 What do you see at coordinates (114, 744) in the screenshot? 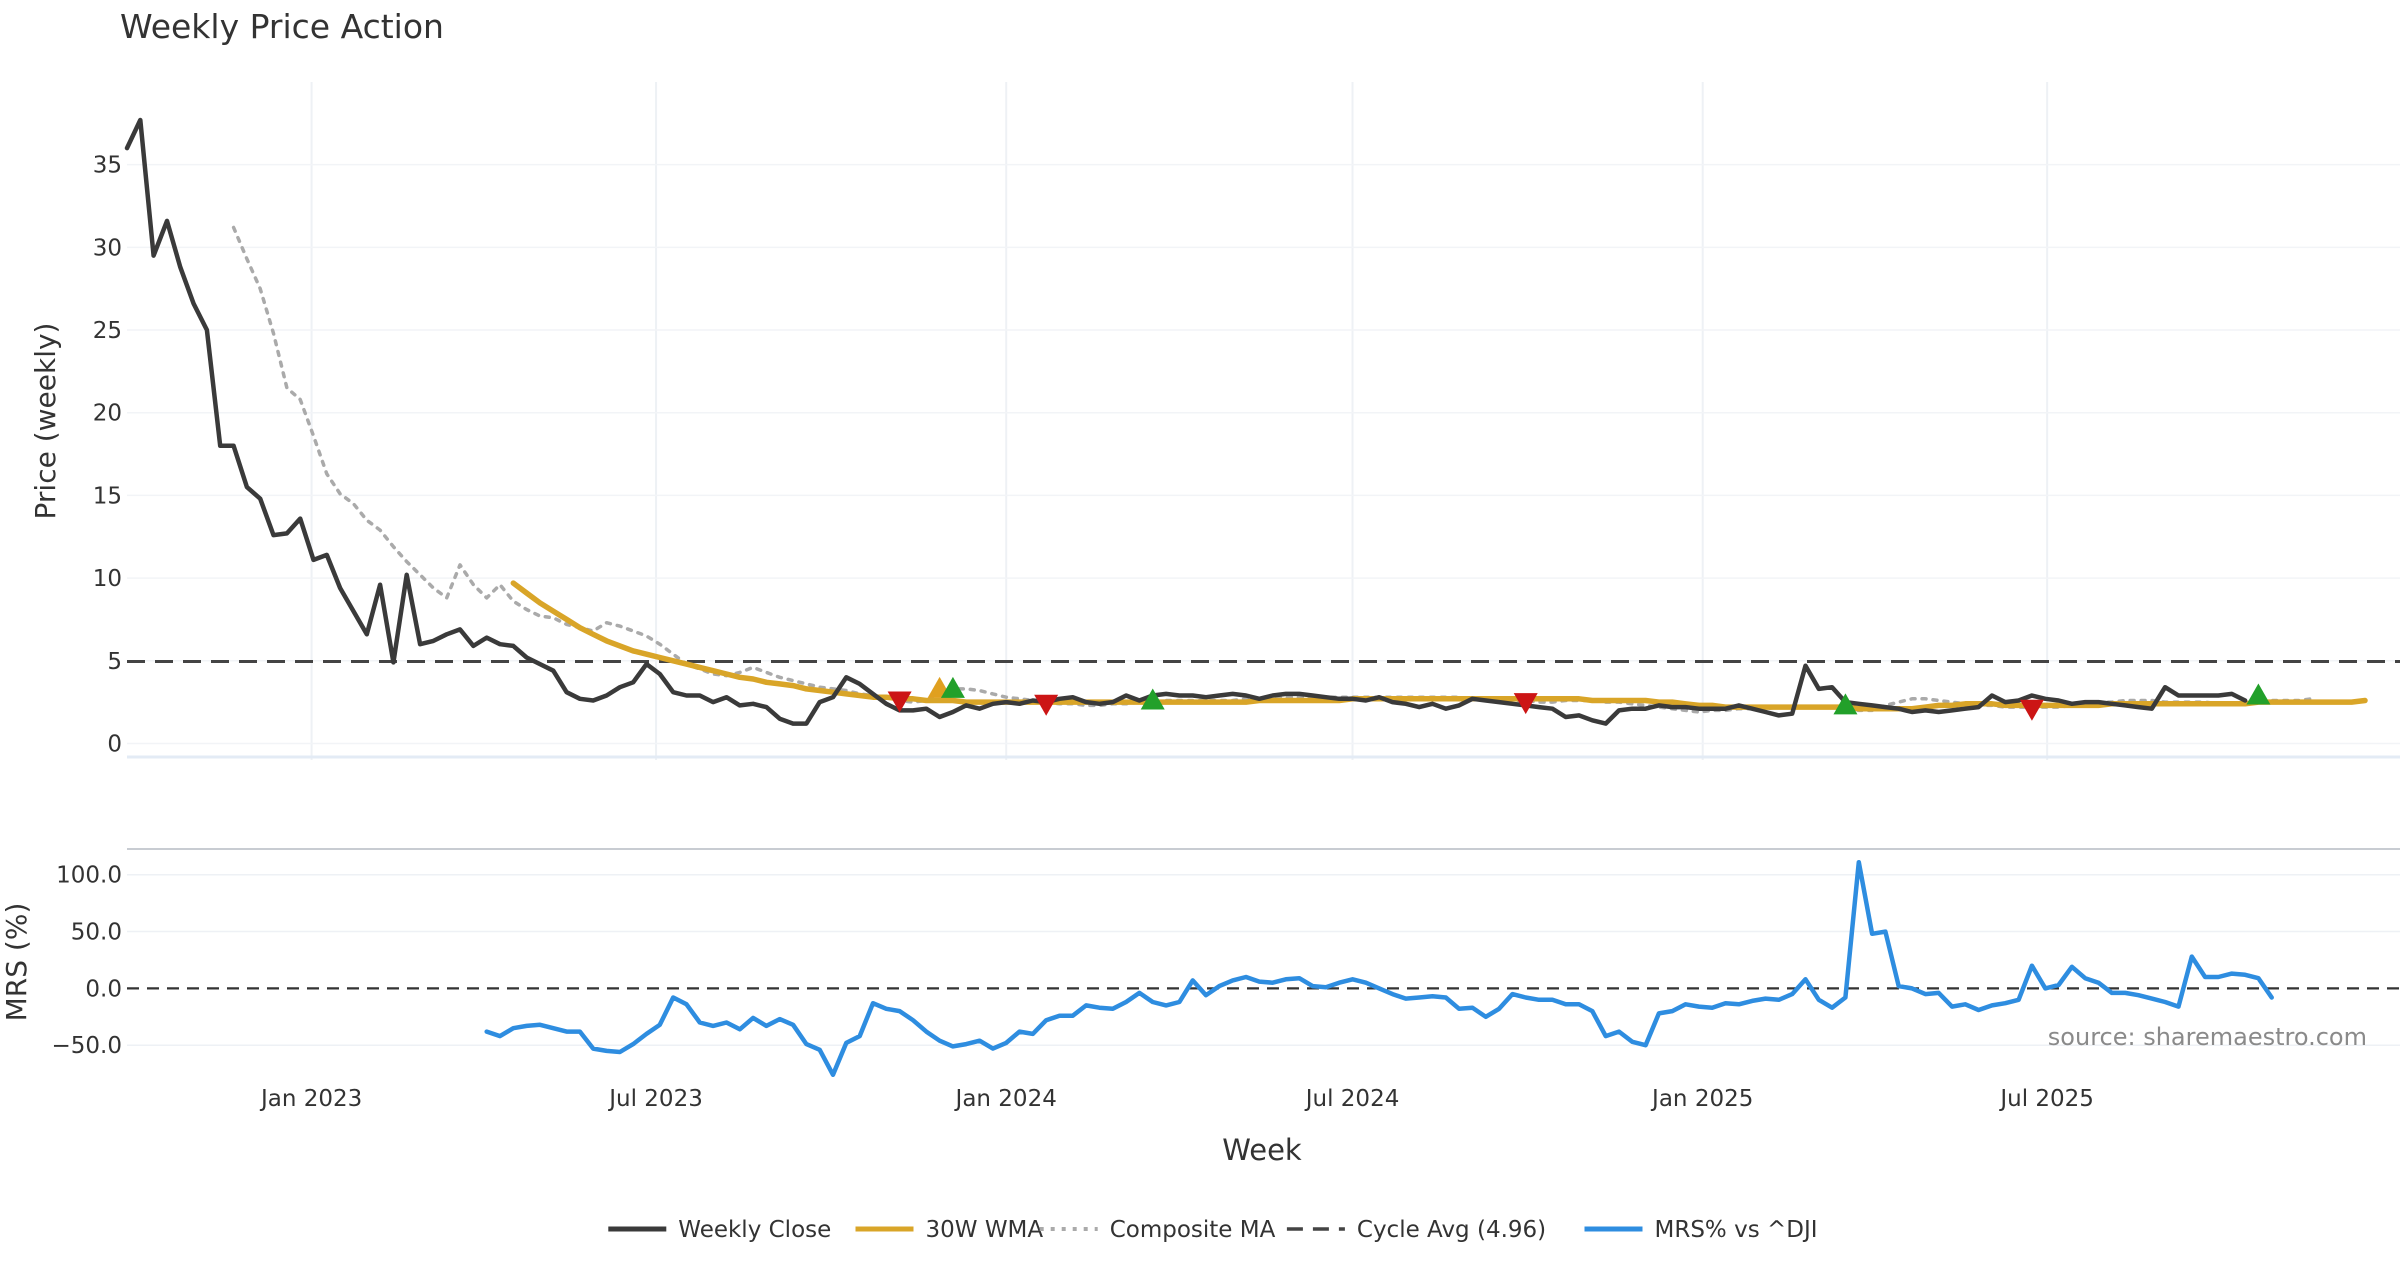
I see `price-ytick-label: 0` at bounding box center [114, 744].